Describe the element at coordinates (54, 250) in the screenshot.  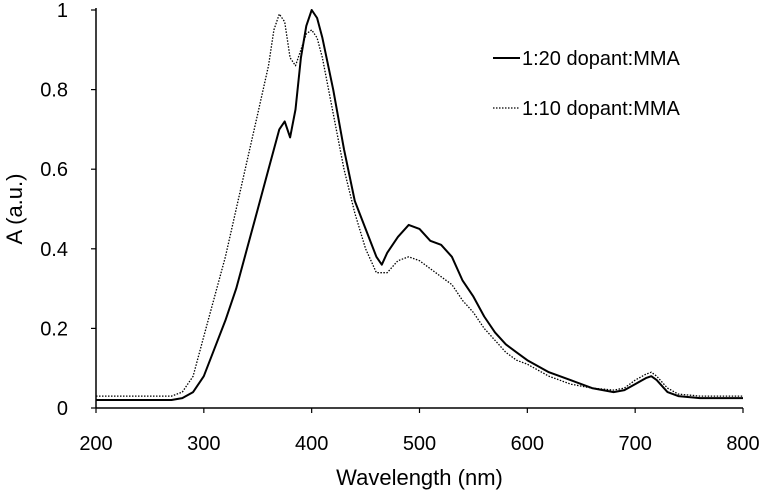
I see `y-tick-label: 0.4` at that location.